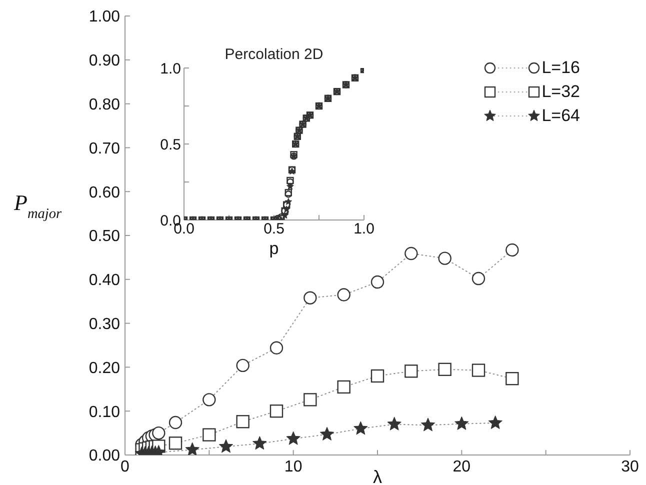 The width and height of the screenshot is (646, 485). Describe the element at coordinates (104, 17) in the screenshot. I see `y-tick-label: 1.00` at that location.